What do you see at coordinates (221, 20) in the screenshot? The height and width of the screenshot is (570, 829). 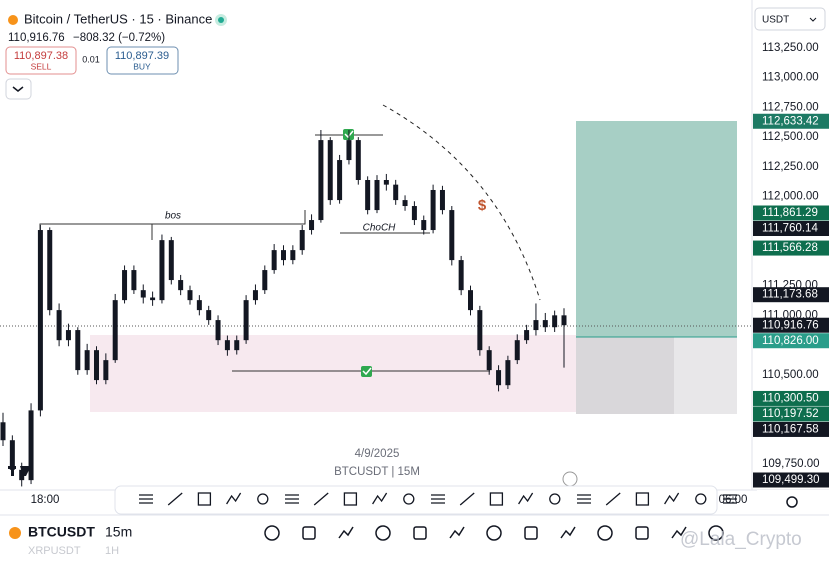 I see `status-dot` at bounding box center [221, 20].